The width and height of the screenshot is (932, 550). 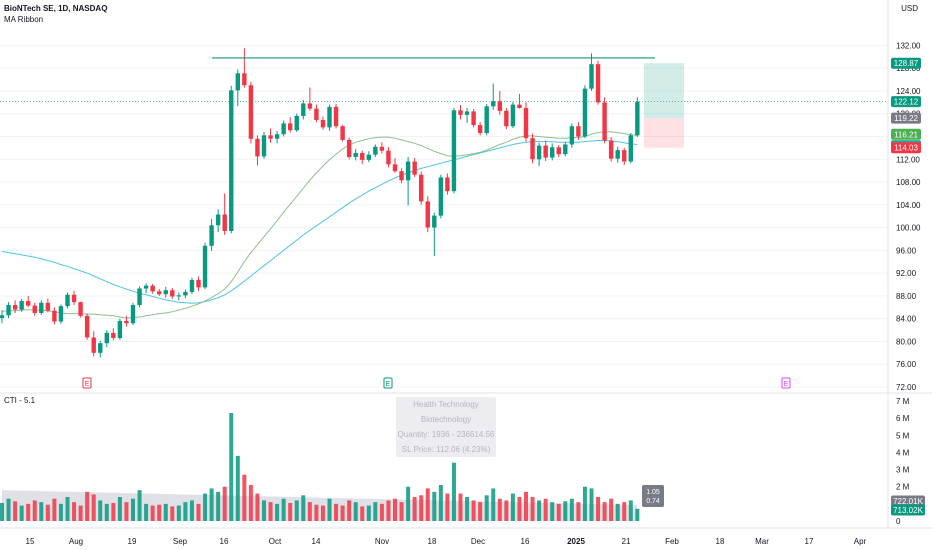 I want to click on quantity-text: Quantity: 1936 - 236614.56, so click(x=446, y=434).